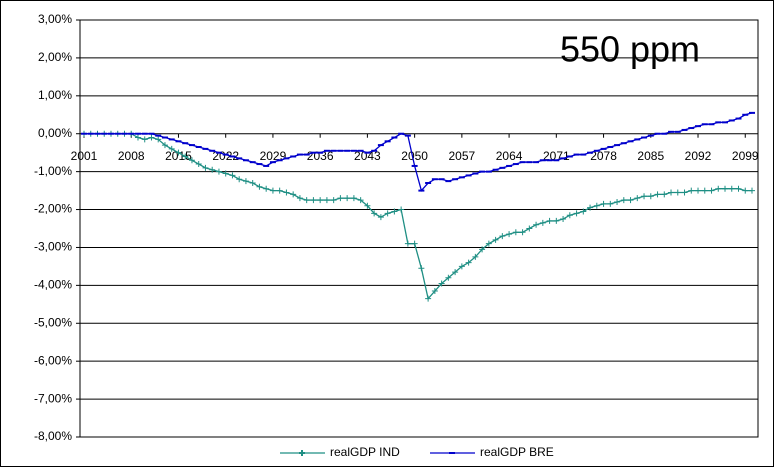 The image size is (775, 472). Describe the element at coordinates (53, 171) in the screenshot. I see `y-tick-label: -1,00%` at that location.